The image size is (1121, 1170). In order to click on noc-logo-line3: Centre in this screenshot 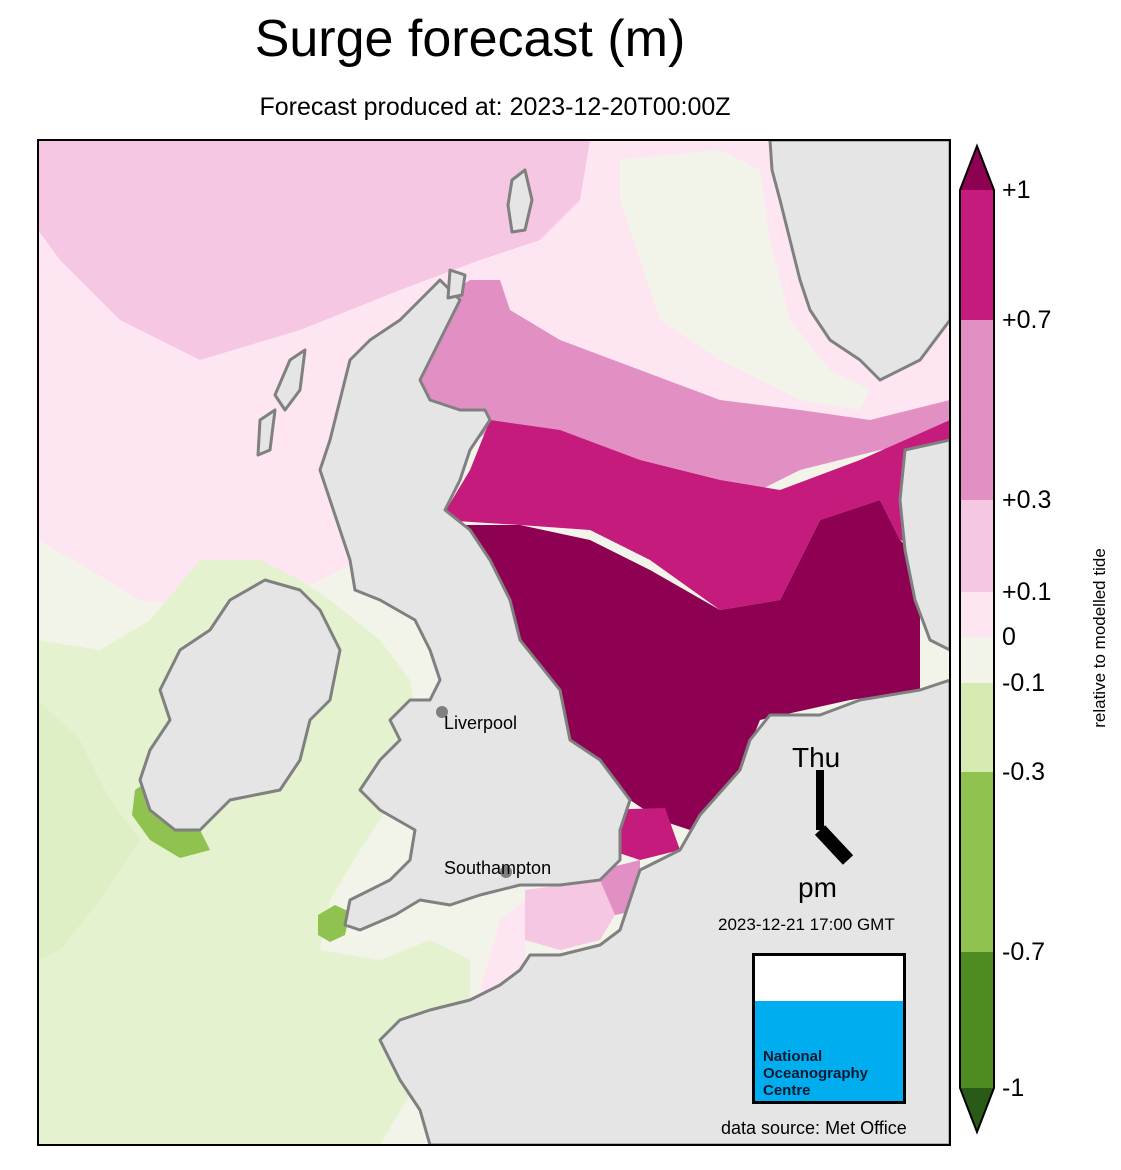, I will do `click(787, 1090)`.